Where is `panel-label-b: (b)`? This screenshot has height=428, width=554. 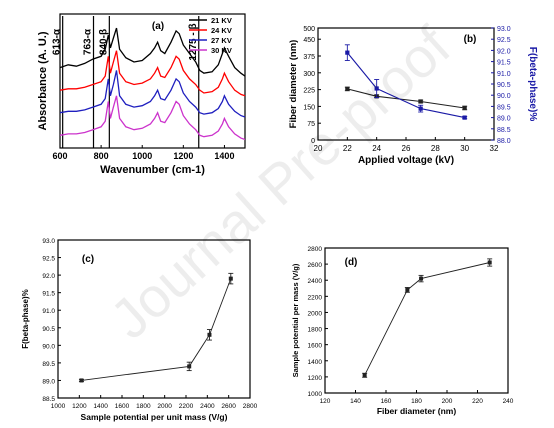 panel-label-b: (b) is located at coordinates (470, 39).